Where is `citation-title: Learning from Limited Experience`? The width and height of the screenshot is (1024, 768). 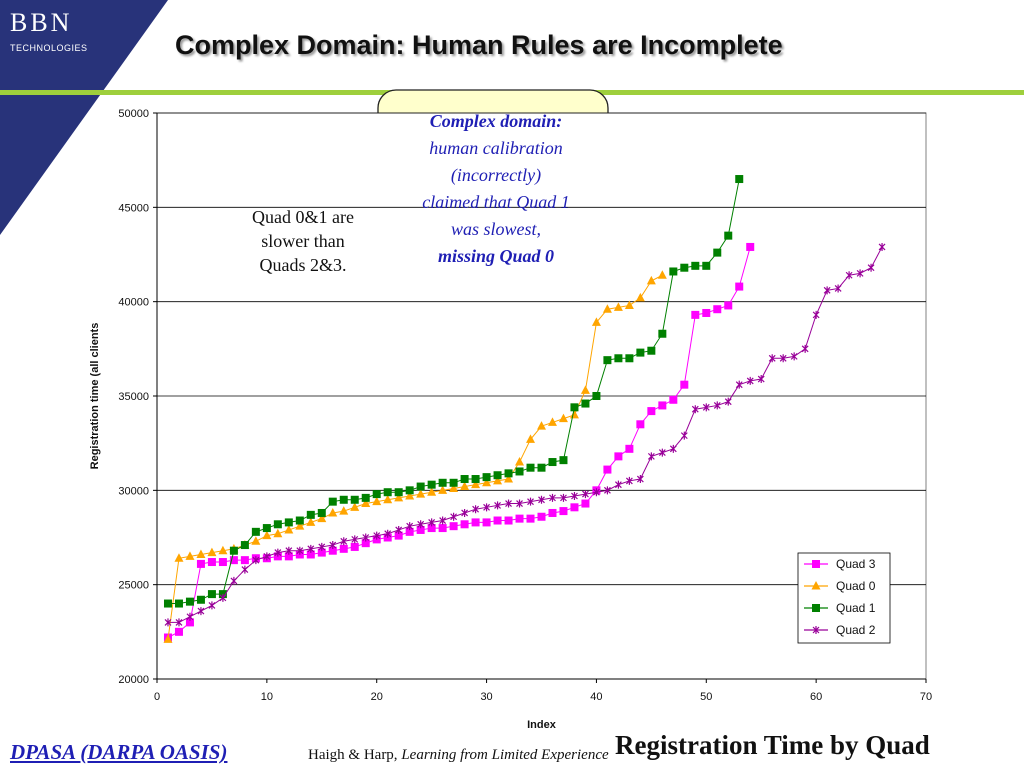
citation-title: Learning from Limited Experience is located at coordinates (505, 755).